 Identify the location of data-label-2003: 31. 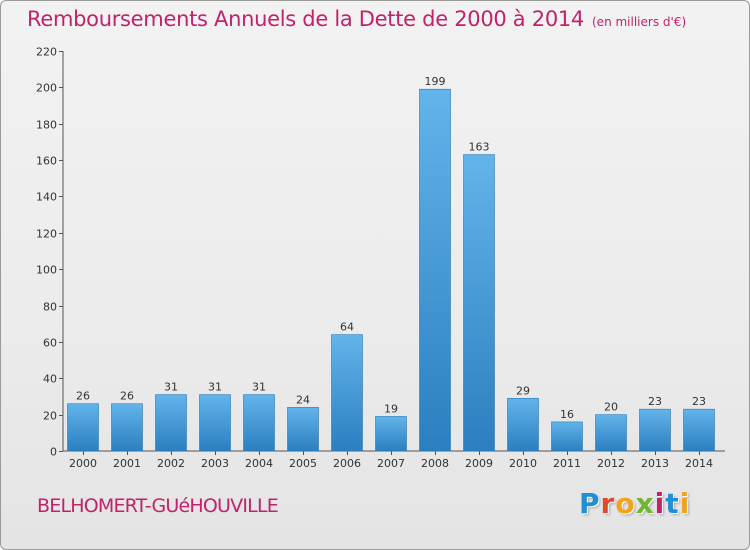
(215, 387).